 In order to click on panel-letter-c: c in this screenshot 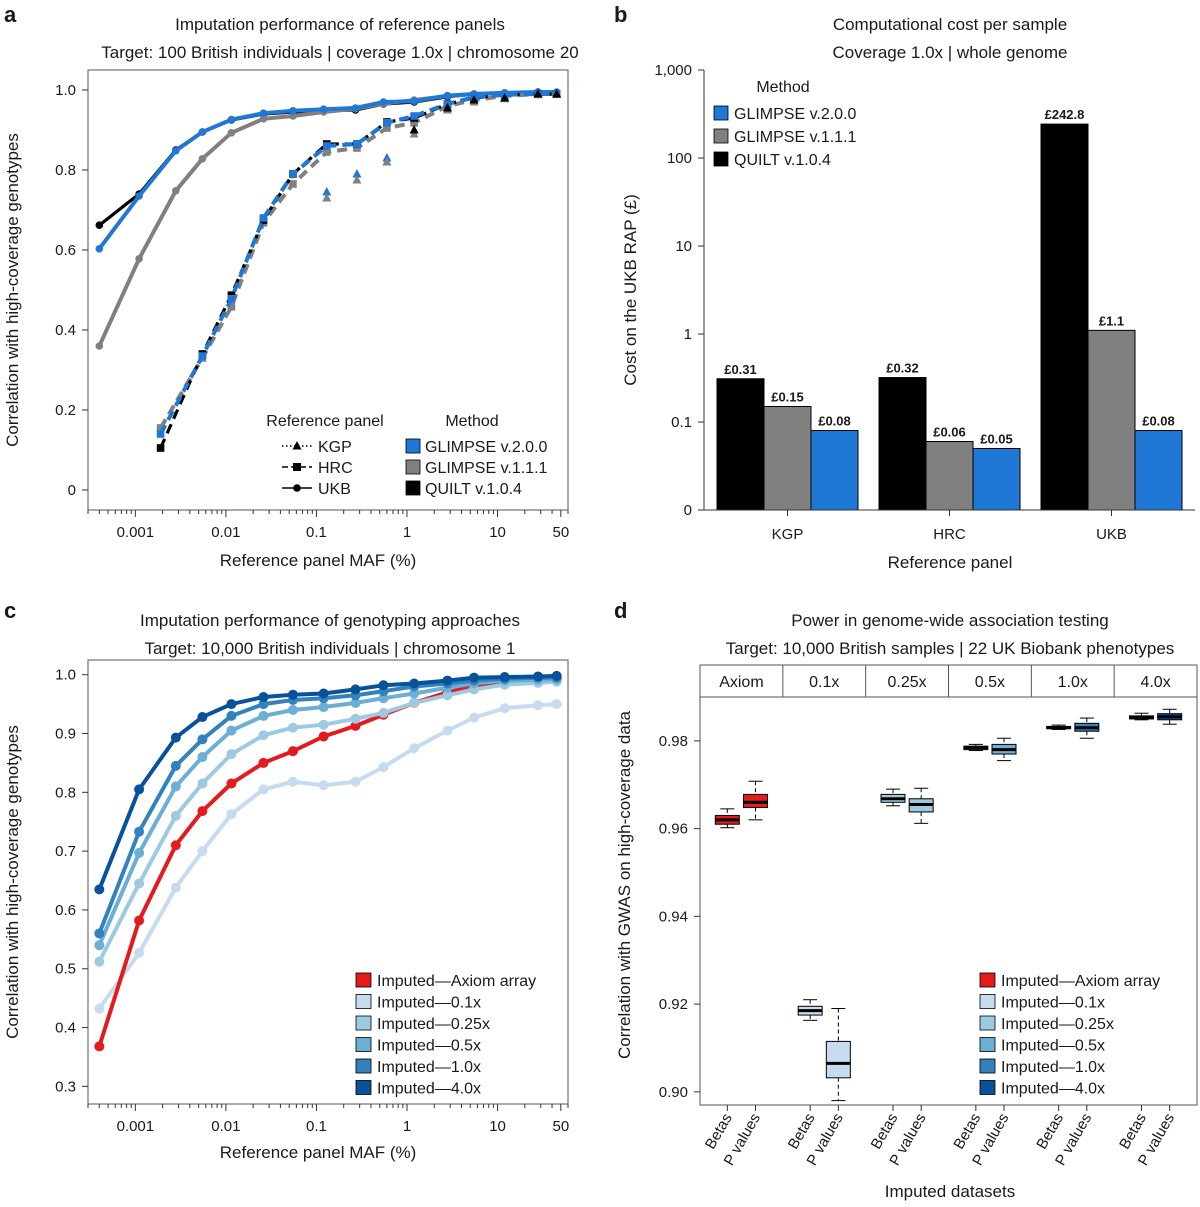, I will do `click(10, 610)`.